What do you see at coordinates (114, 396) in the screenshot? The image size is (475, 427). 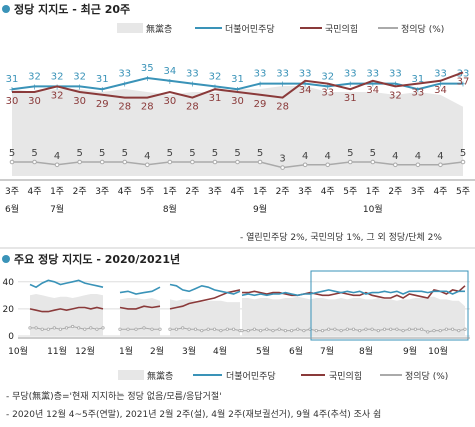 I see `chart2-note-1: - 무당(無黨)층='현재 지지하는 정당 없음/모름/응답거절'` at bounding box center [114, 396].